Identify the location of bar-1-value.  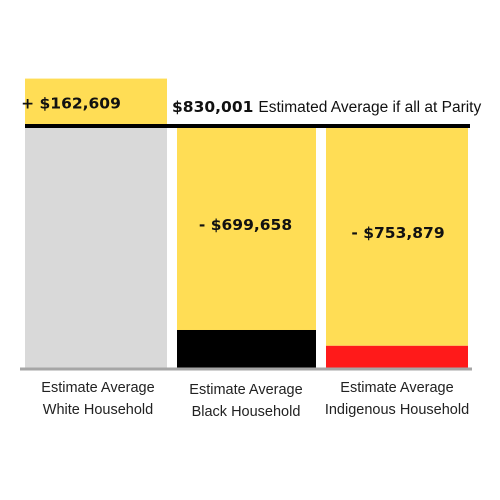
(96, 247).